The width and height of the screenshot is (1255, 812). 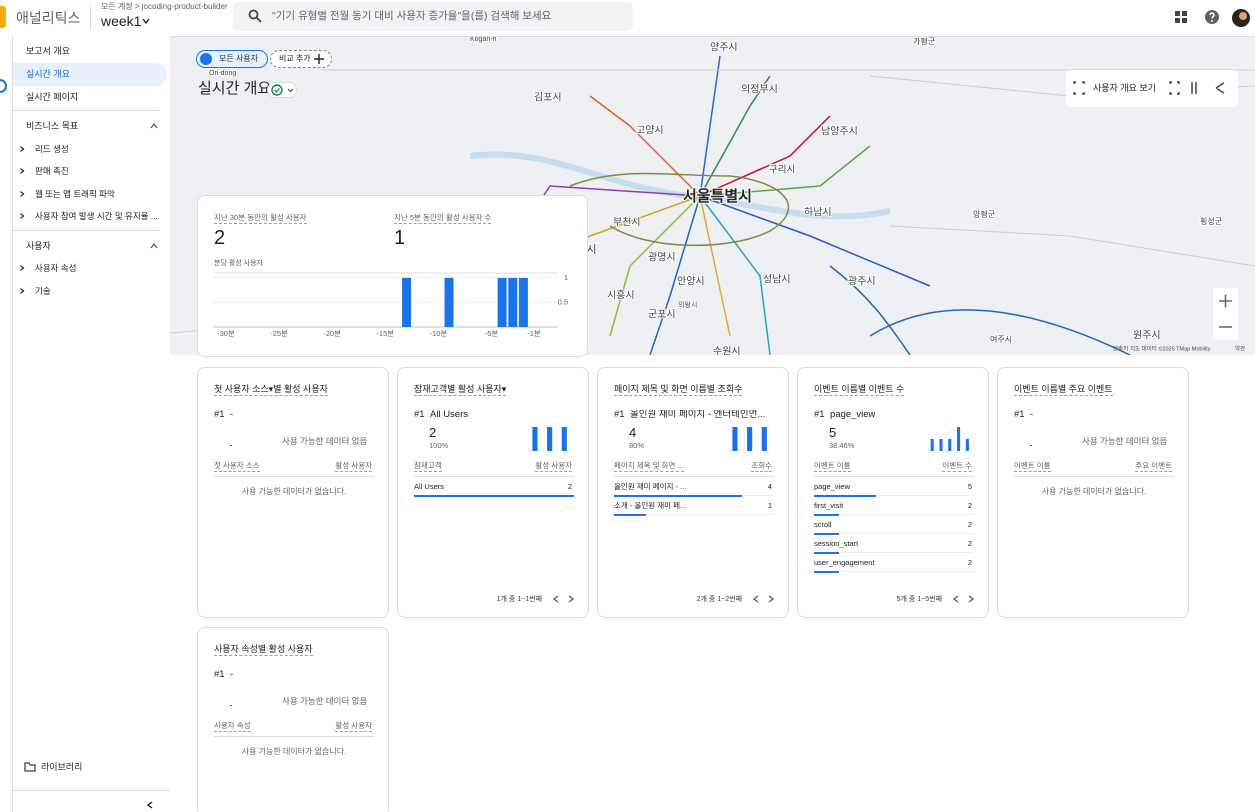 I want to click on column-header: 잠재고객, so click(x=428, y=466).